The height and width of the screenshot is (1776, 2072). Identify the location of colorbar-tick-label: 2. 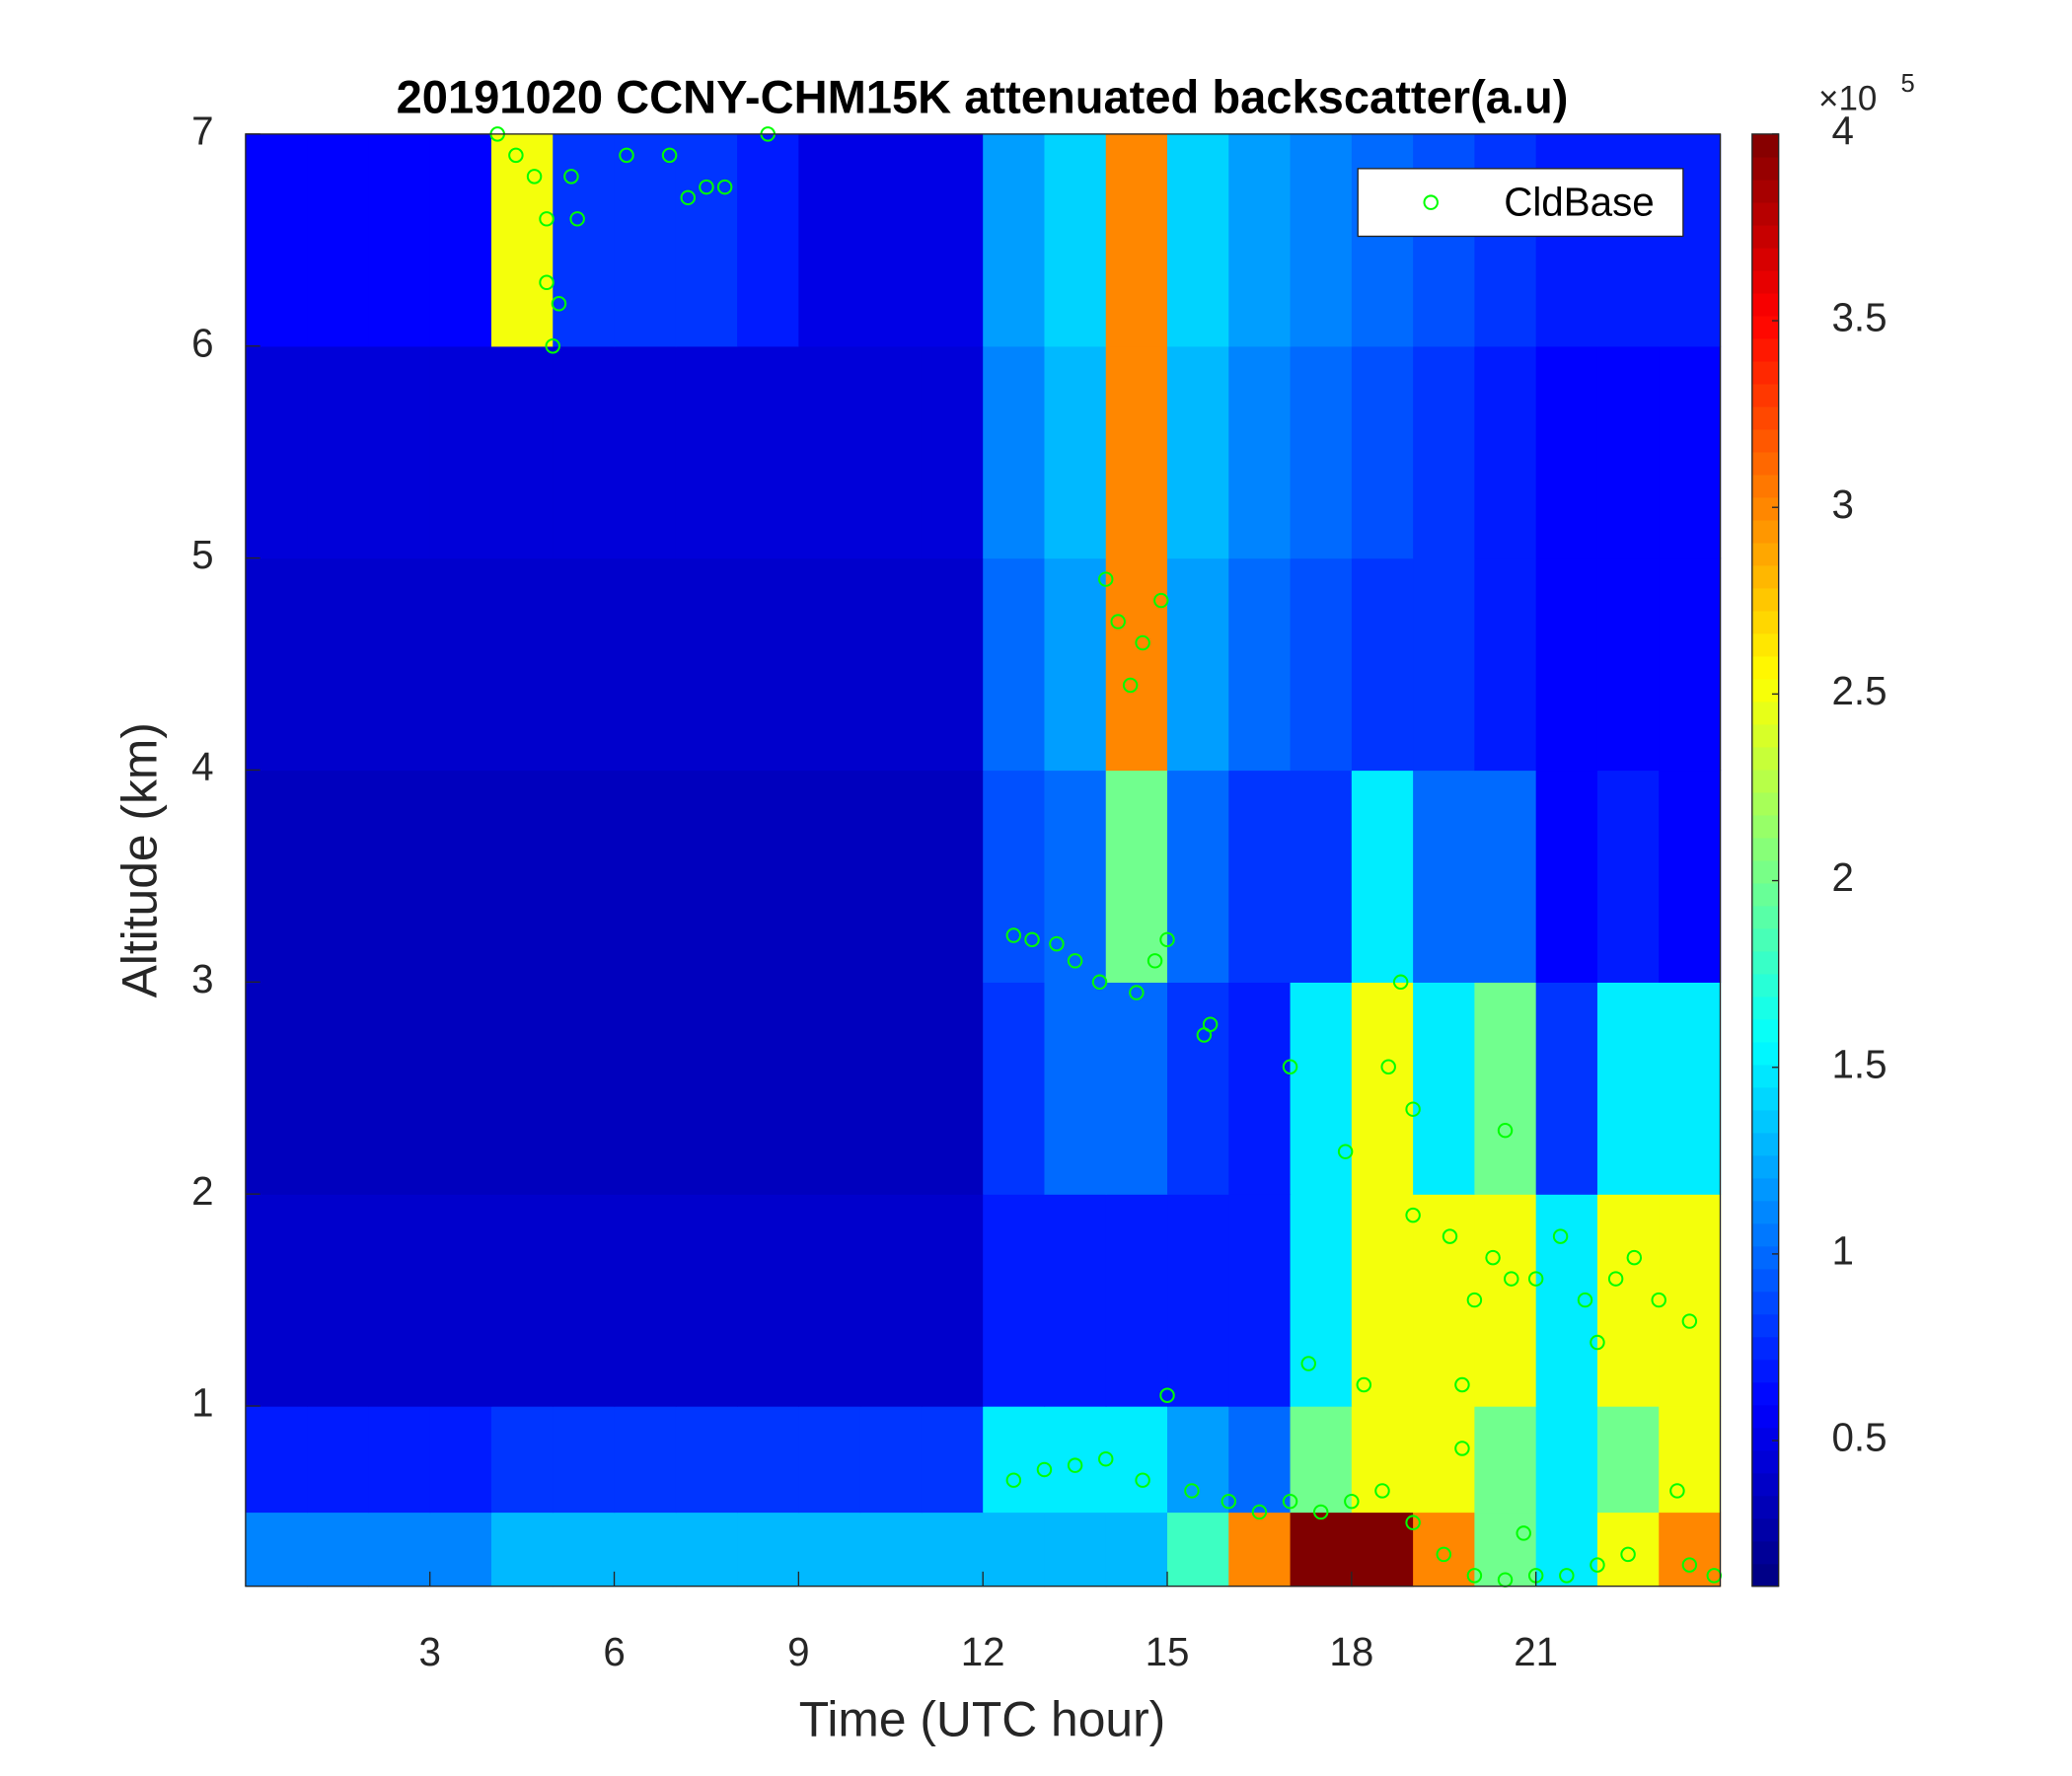
(1843, 877).